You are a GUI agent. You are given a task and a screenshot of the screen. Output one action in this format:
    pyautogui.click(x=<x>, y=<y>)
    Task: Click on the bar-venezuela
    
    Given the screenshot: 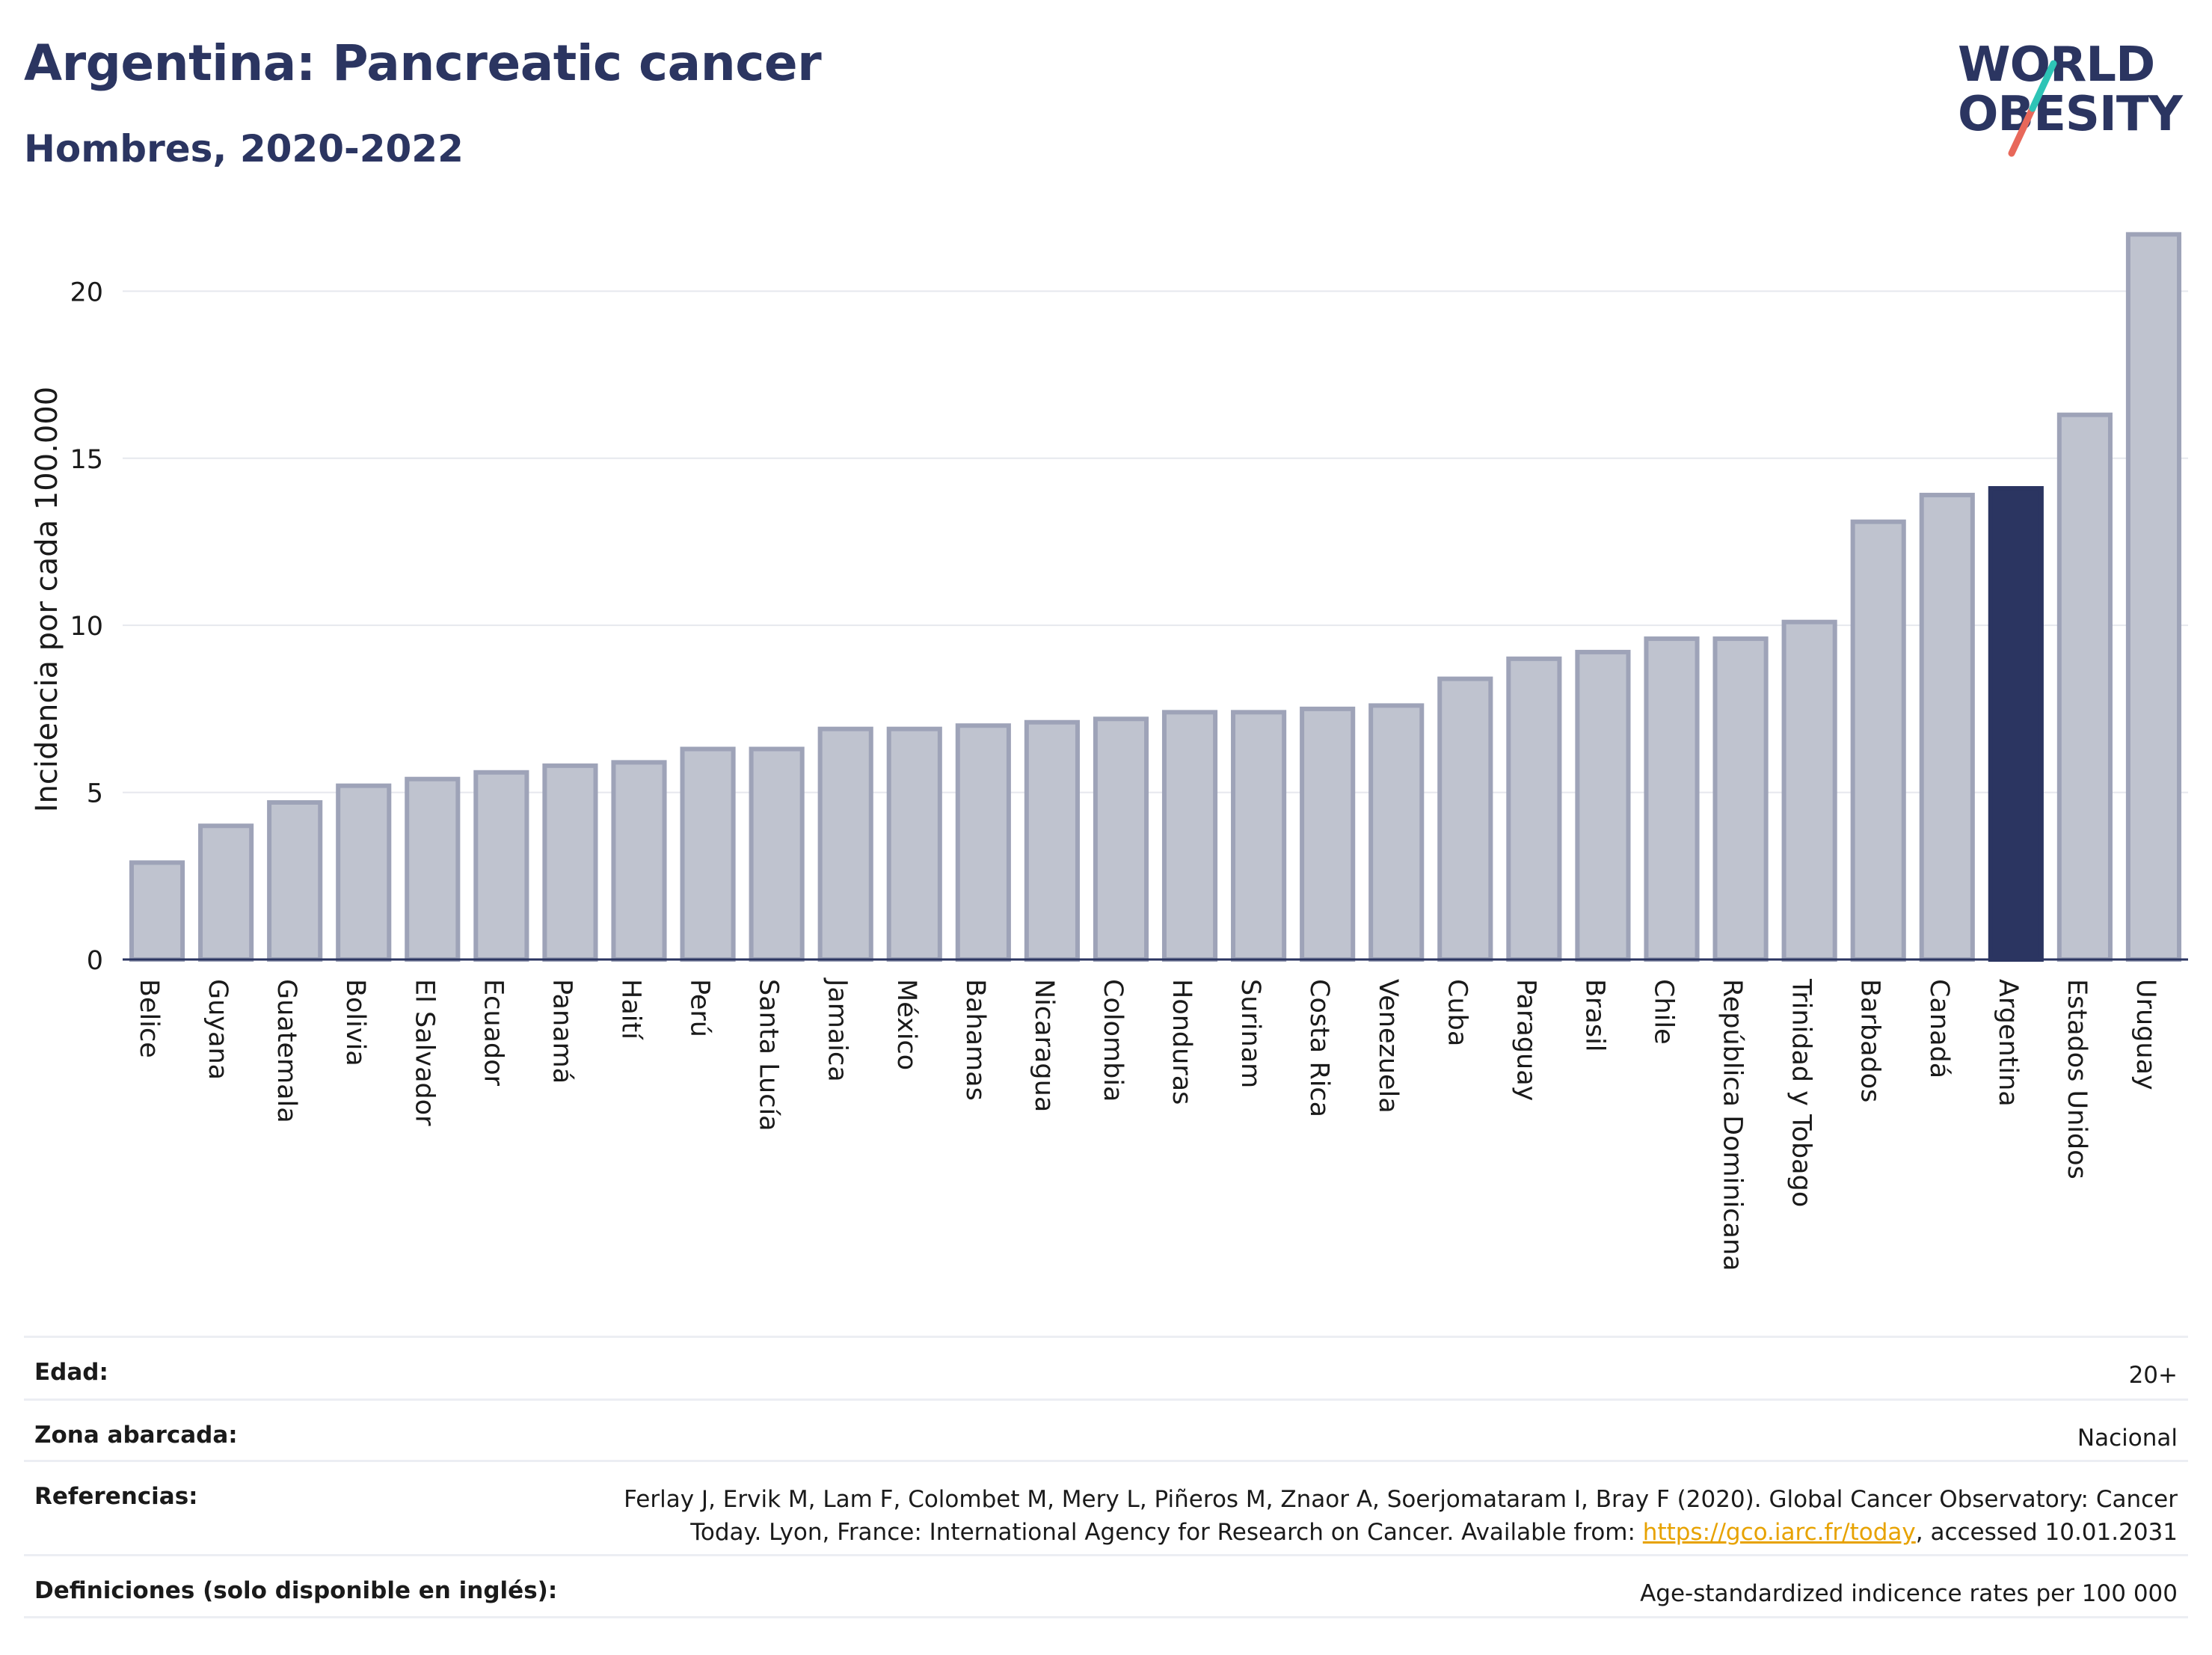 What is the action you would take?
    pyautogui.click(x=1396, y=832)
    